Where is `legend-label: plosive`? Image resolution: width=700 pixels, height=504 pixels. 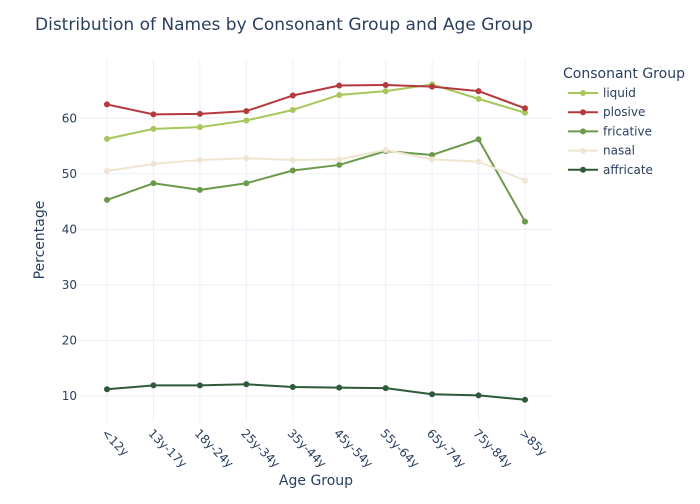 legend-label: plosive is located at coordinates (624, 112).